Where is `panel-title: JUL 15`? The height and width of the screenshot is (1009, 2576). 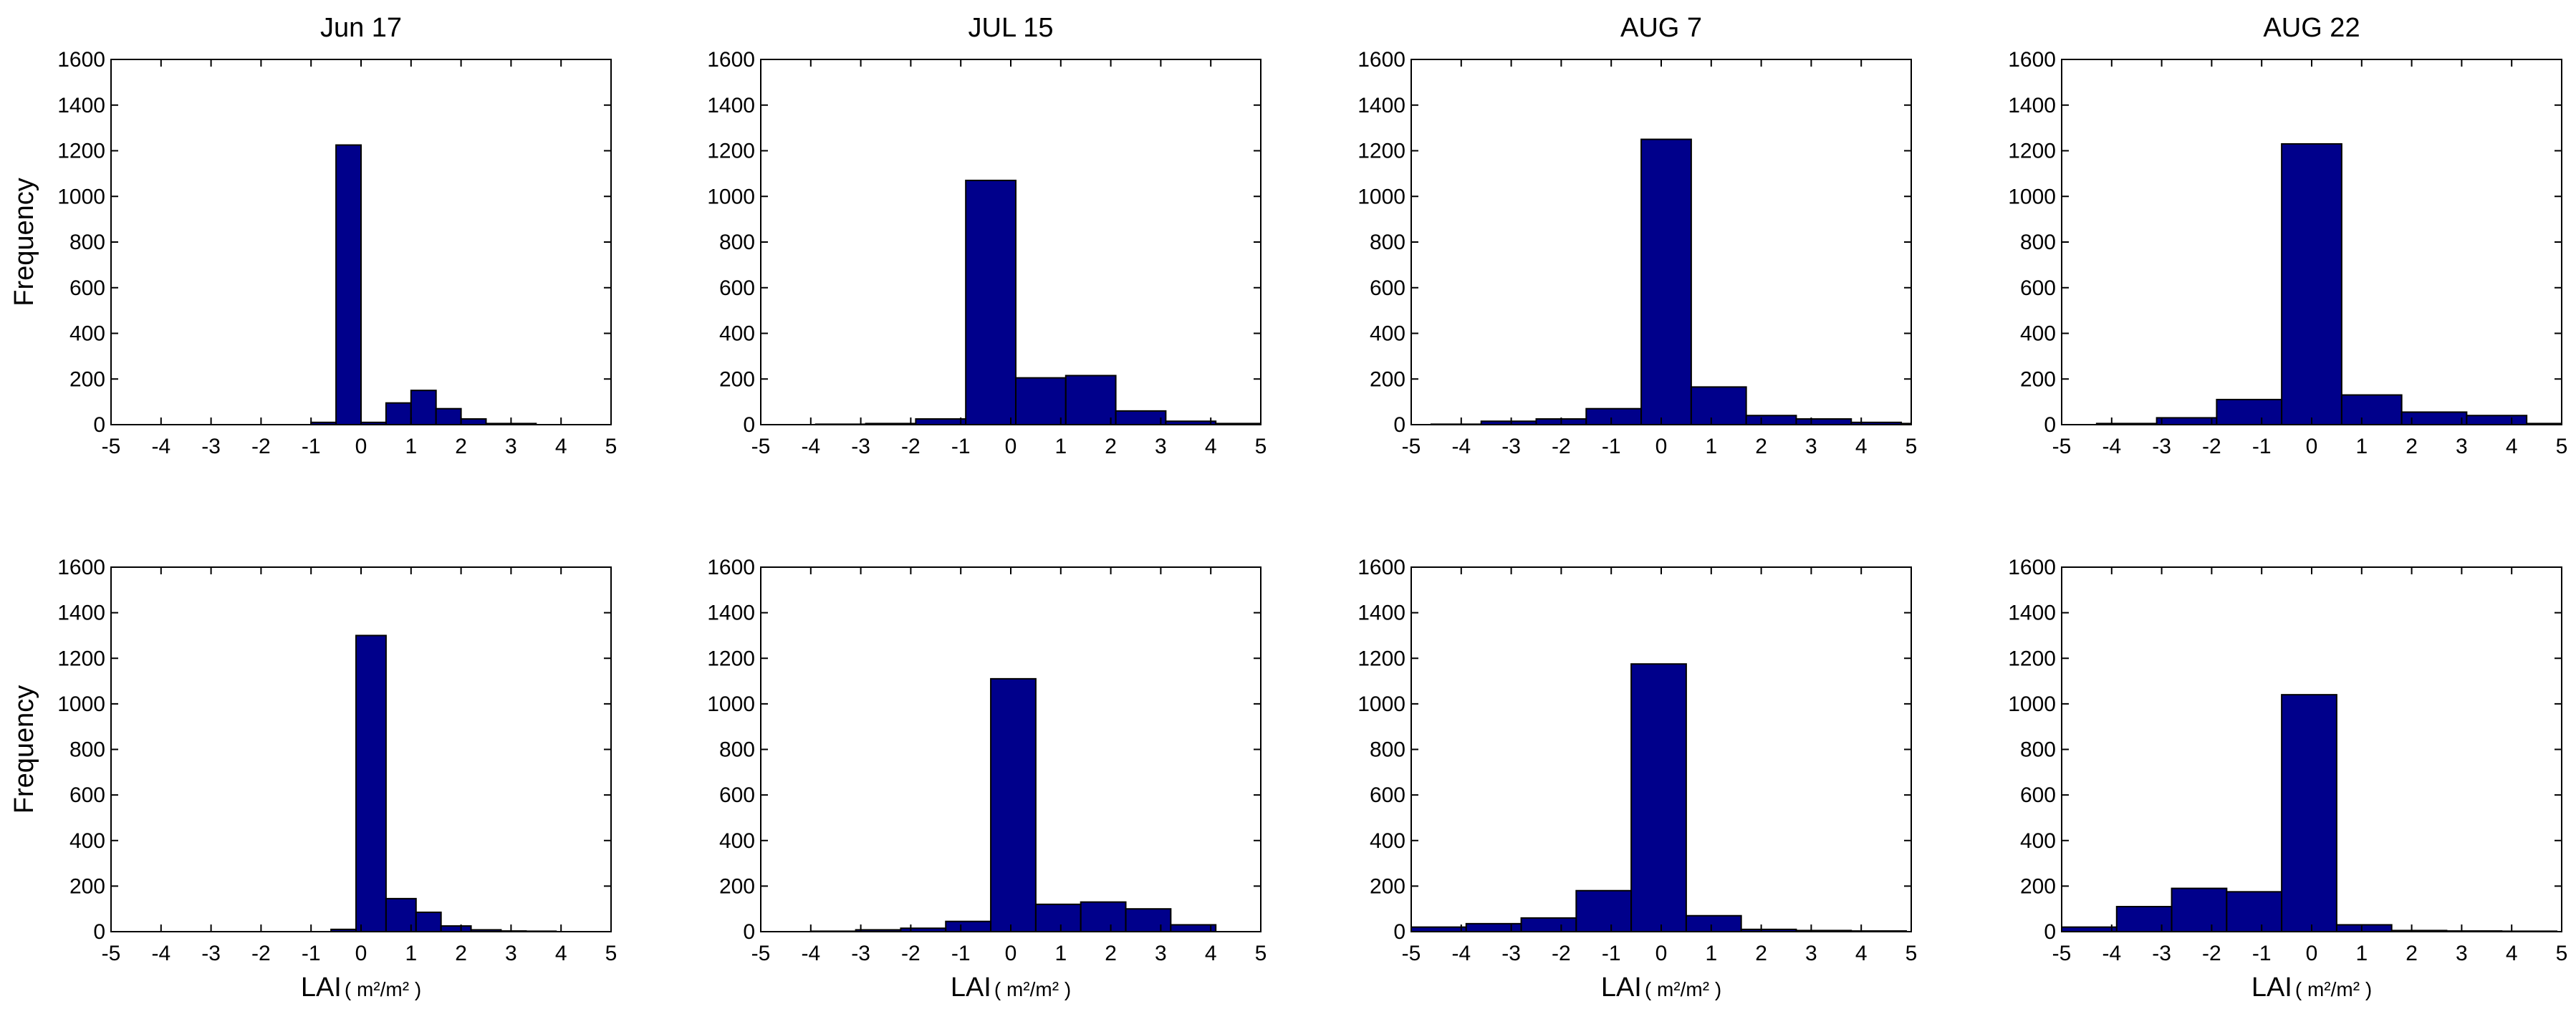 panel-title: JUL 15 is located at coordinates (1012, 28).